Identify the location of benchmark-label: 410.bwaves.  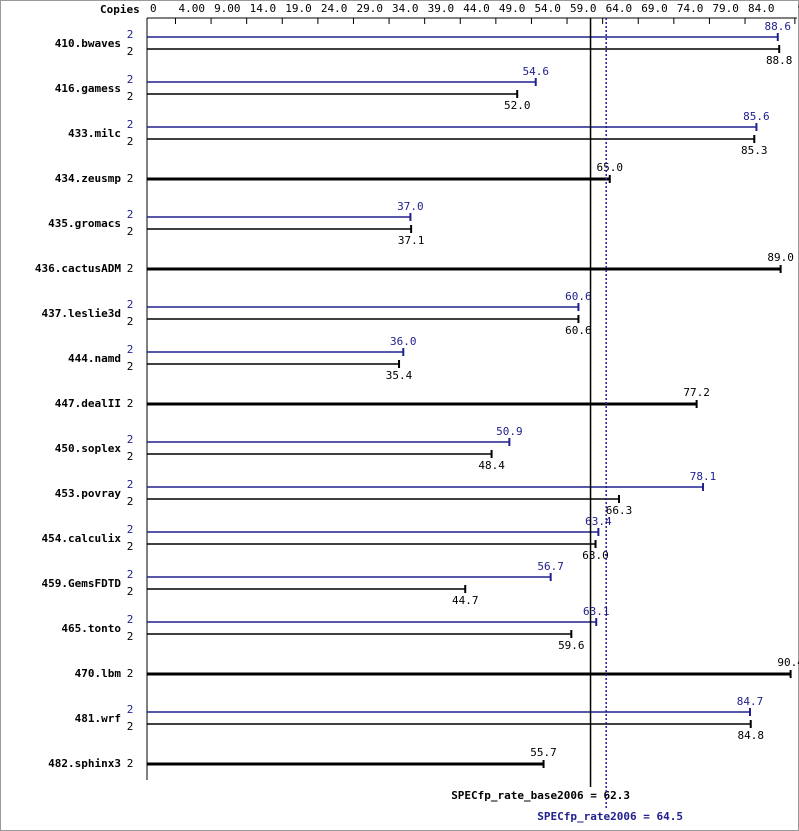
(88, 43).